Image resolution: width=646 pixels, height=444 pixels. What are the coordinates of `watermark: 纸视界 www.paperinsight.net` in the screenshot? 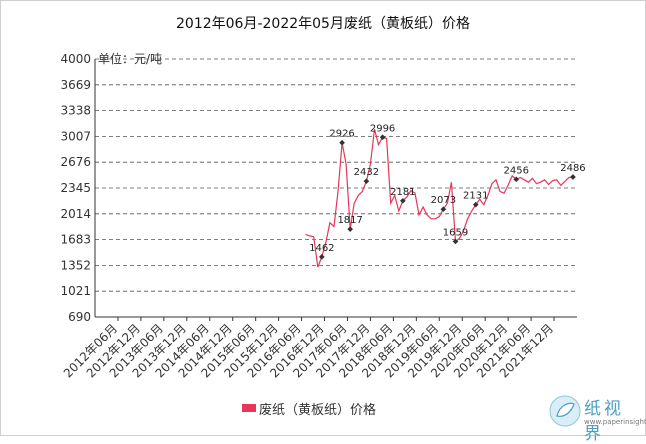 It's located at (597, 418).